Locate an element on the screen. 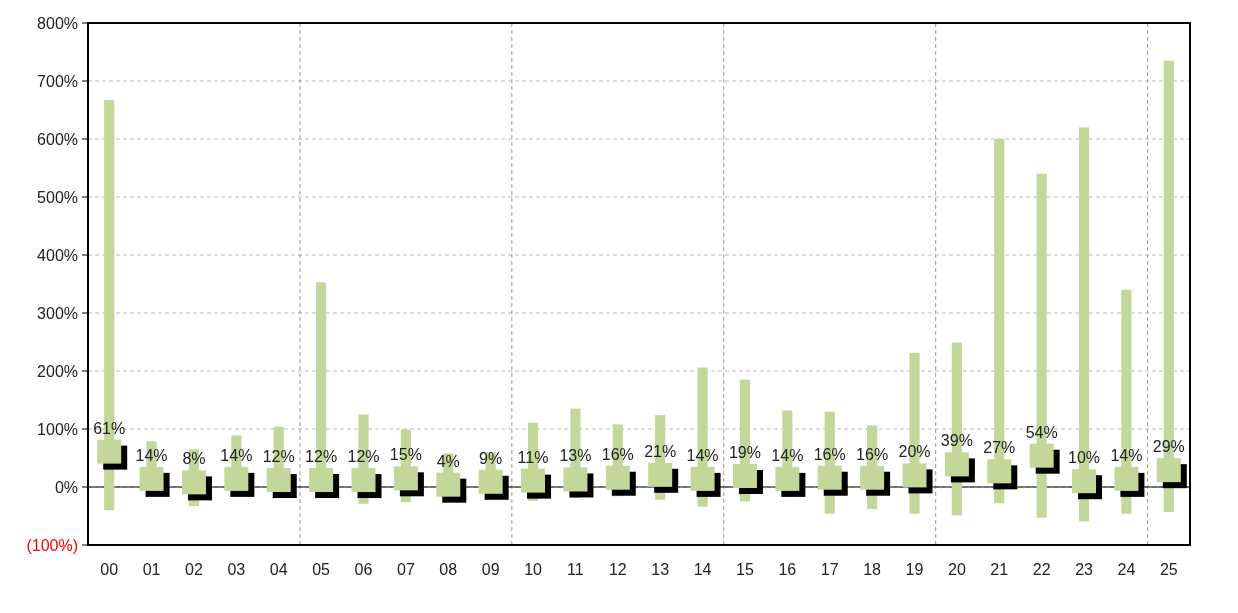  x-tick-label: 17 is located at coordinates (829, 569).